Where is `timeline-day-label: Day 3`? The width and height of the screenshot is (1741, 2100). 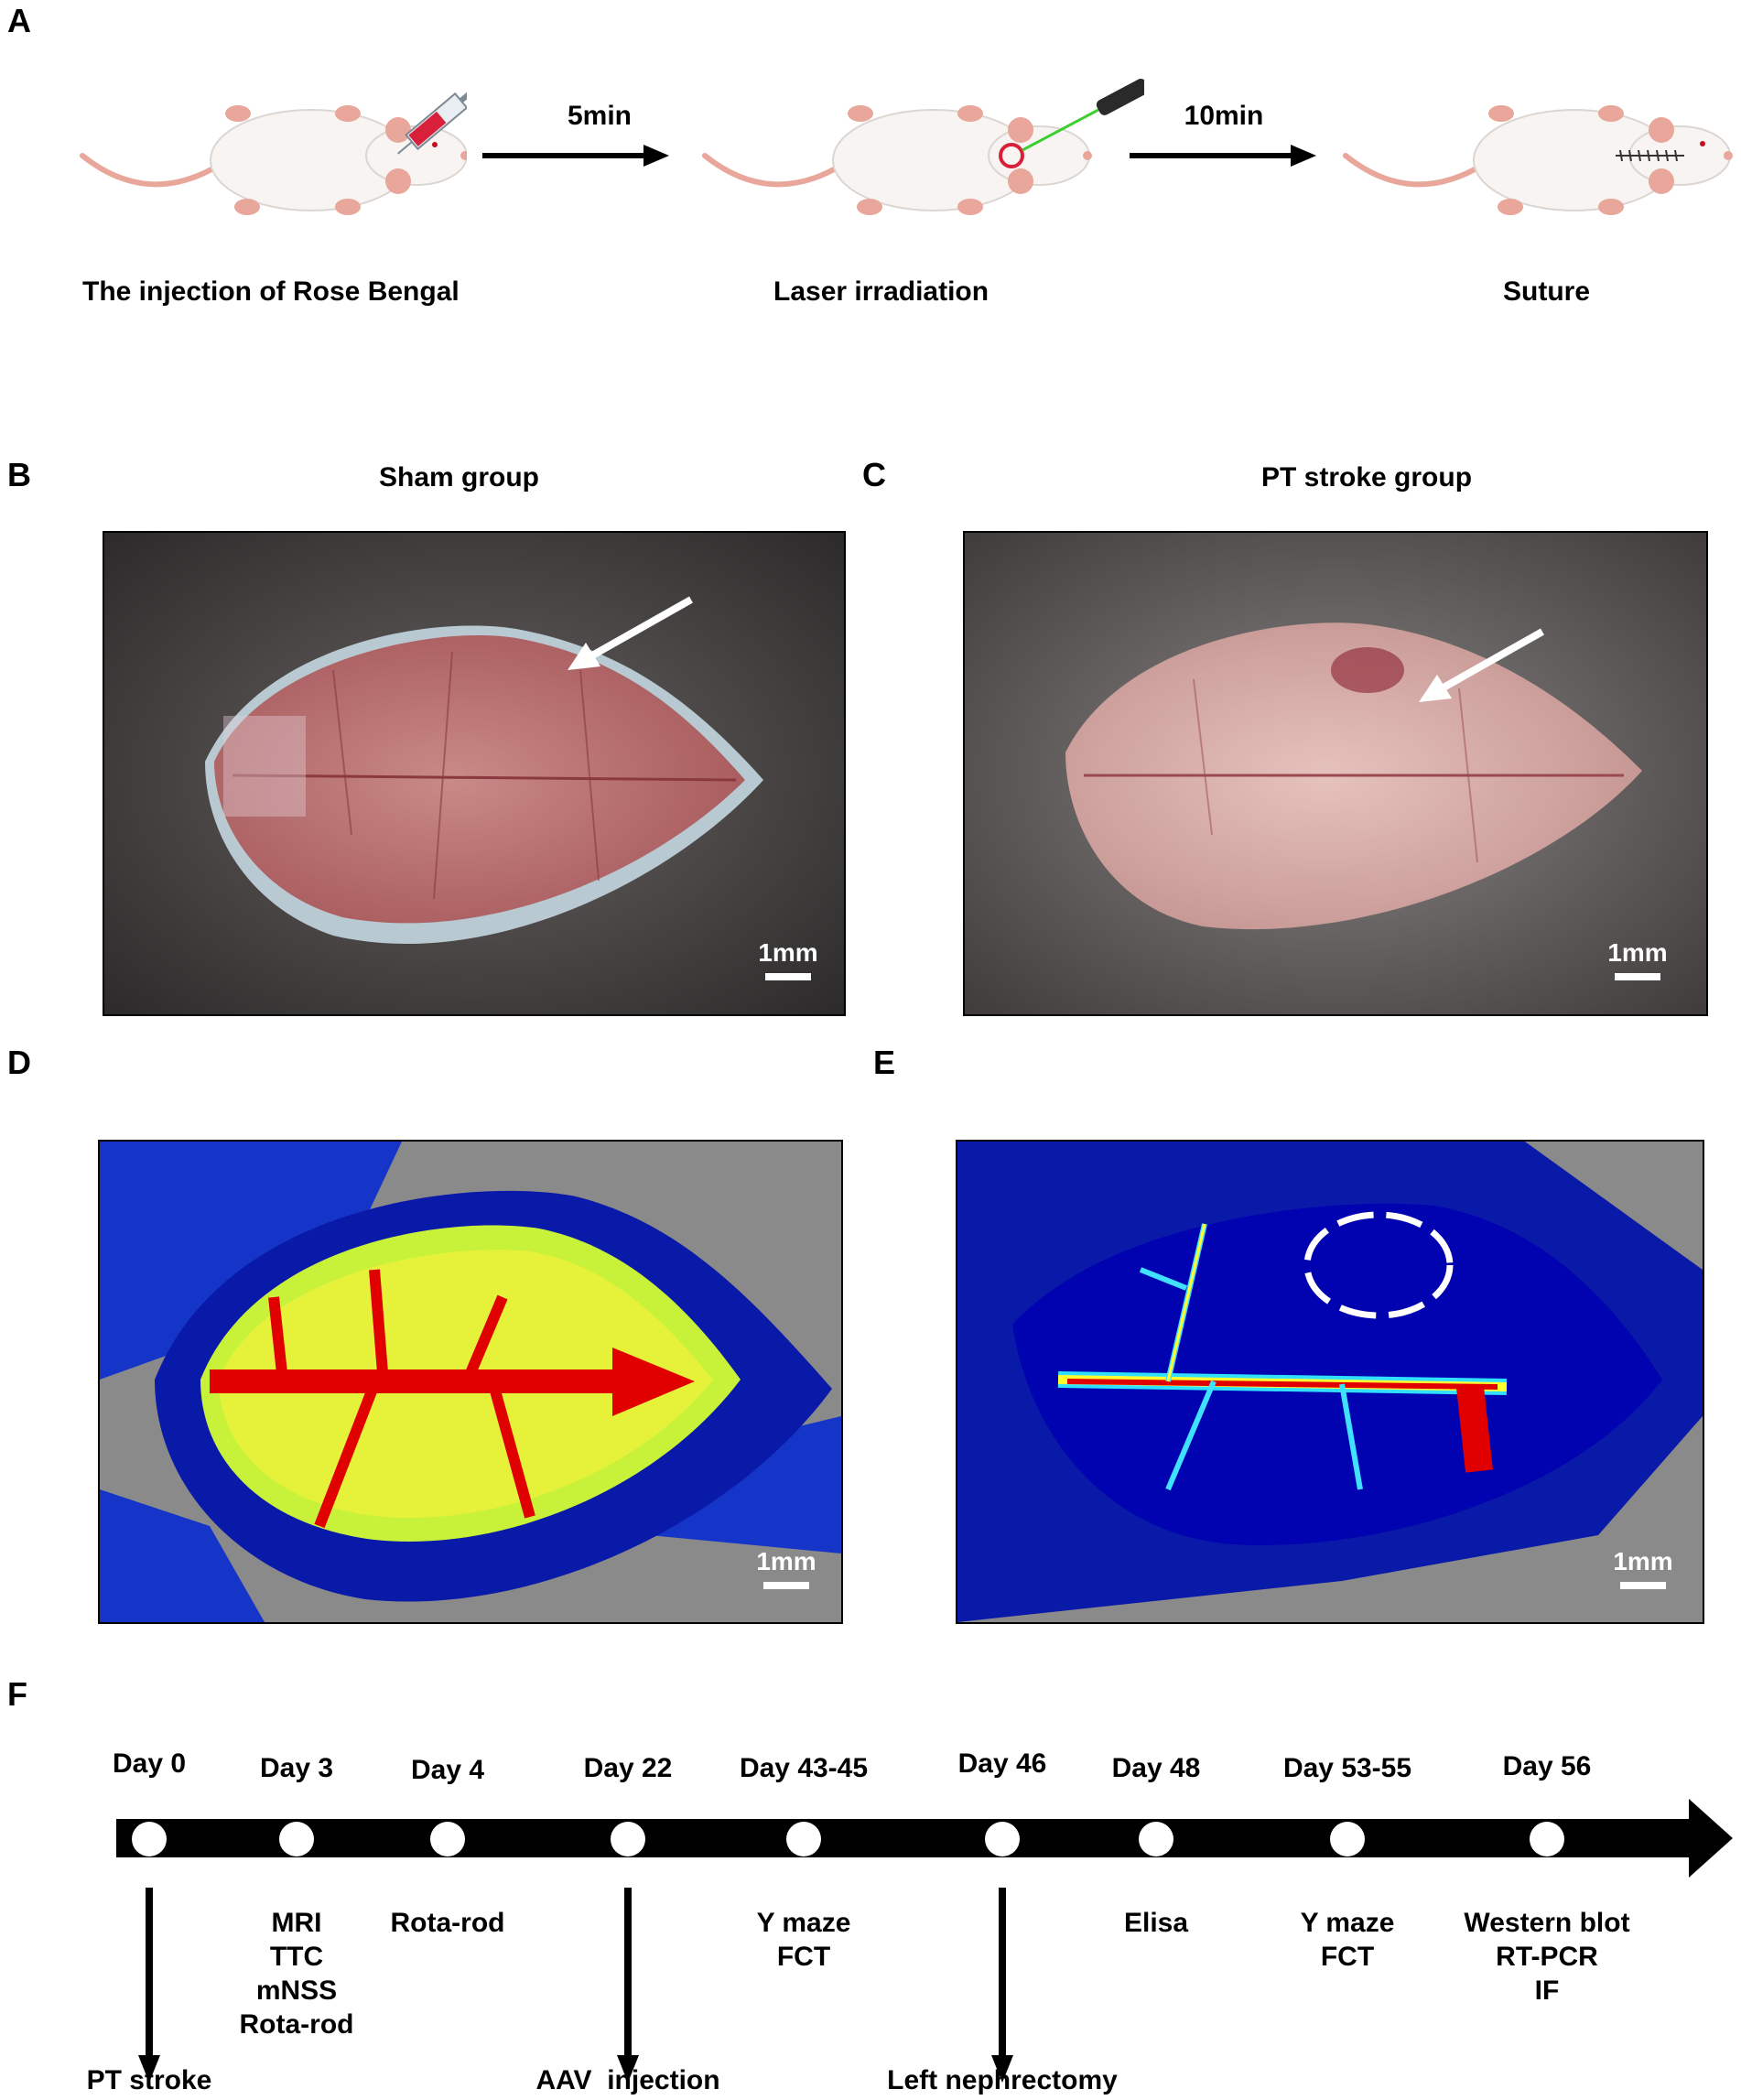
timeline-day-label: Day 3 is located at coordinates (296, 1768).